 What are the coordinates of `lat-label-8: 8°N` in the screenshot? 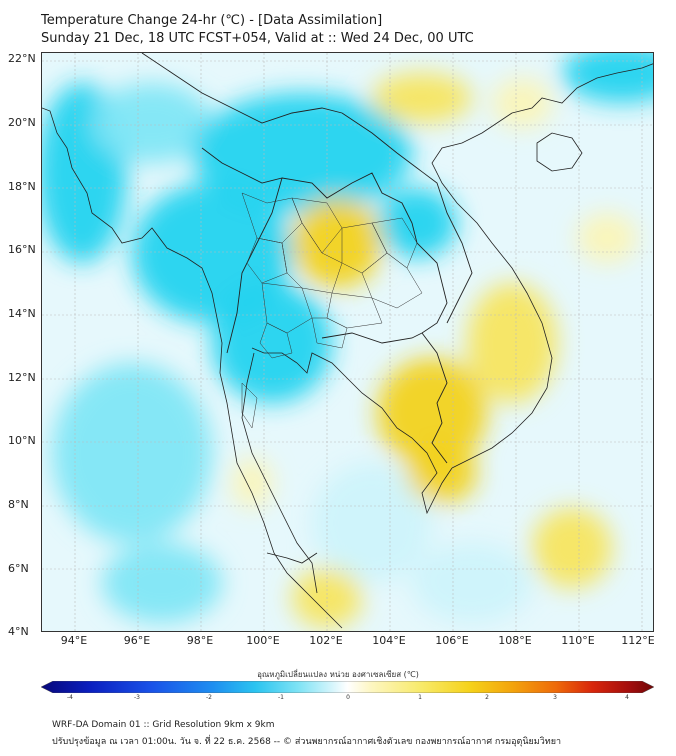 It's located at (18, 504).